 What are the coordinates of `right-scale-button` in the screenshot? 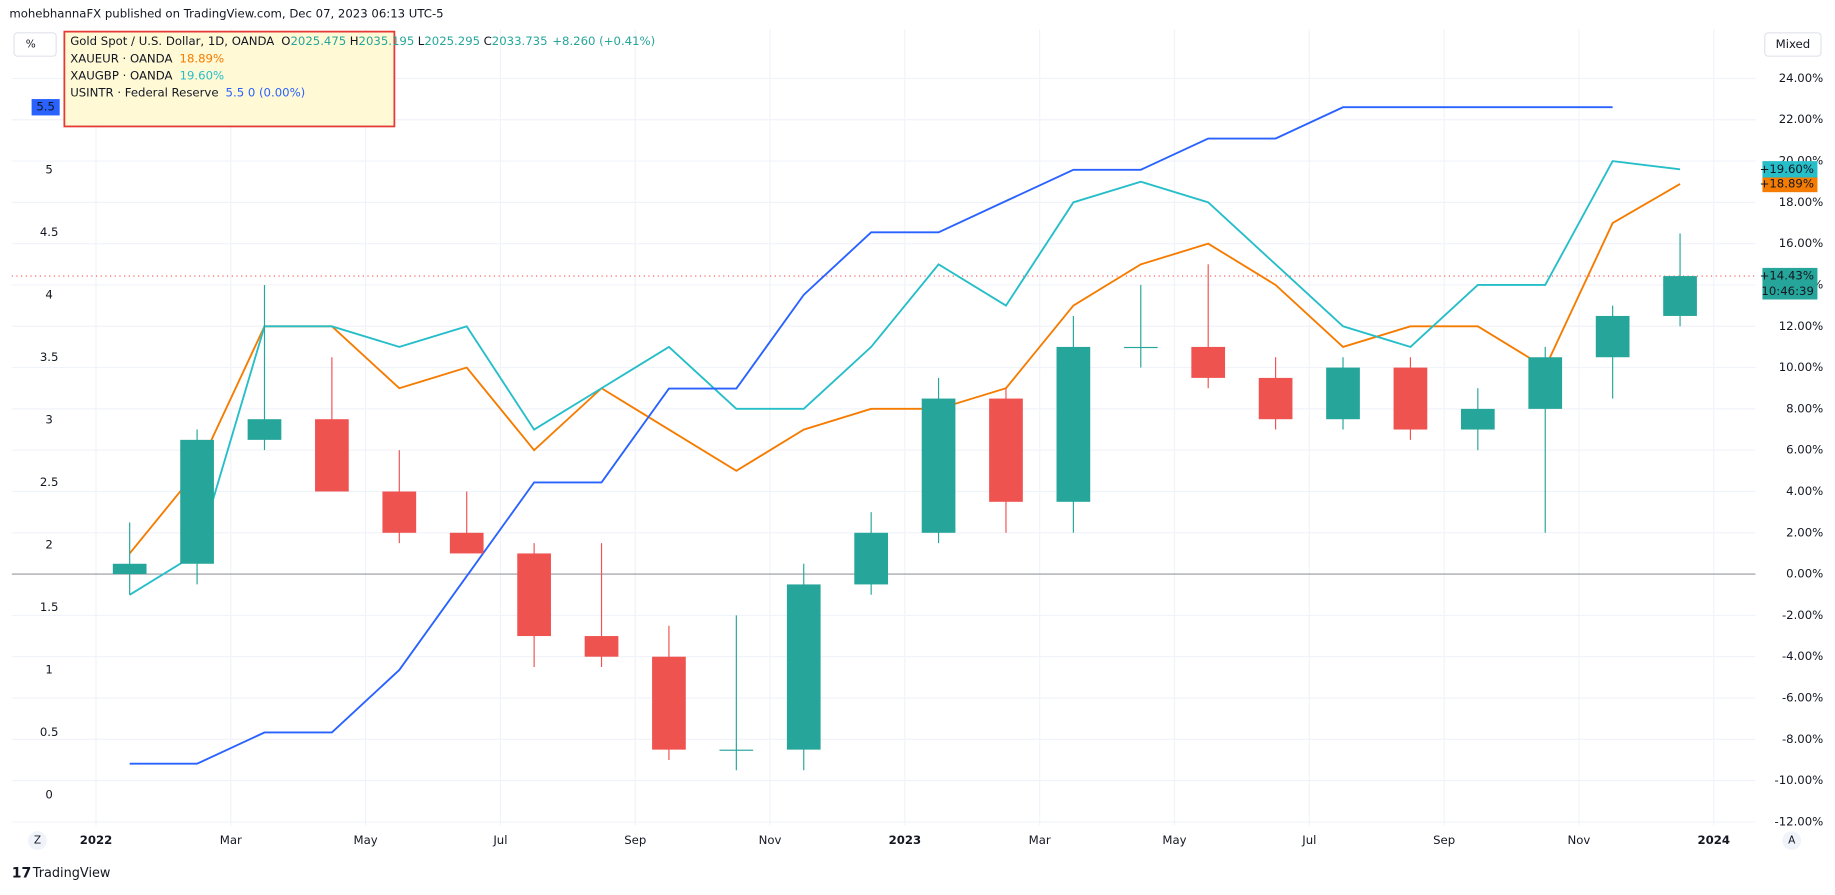 It's located at (1792, 841).